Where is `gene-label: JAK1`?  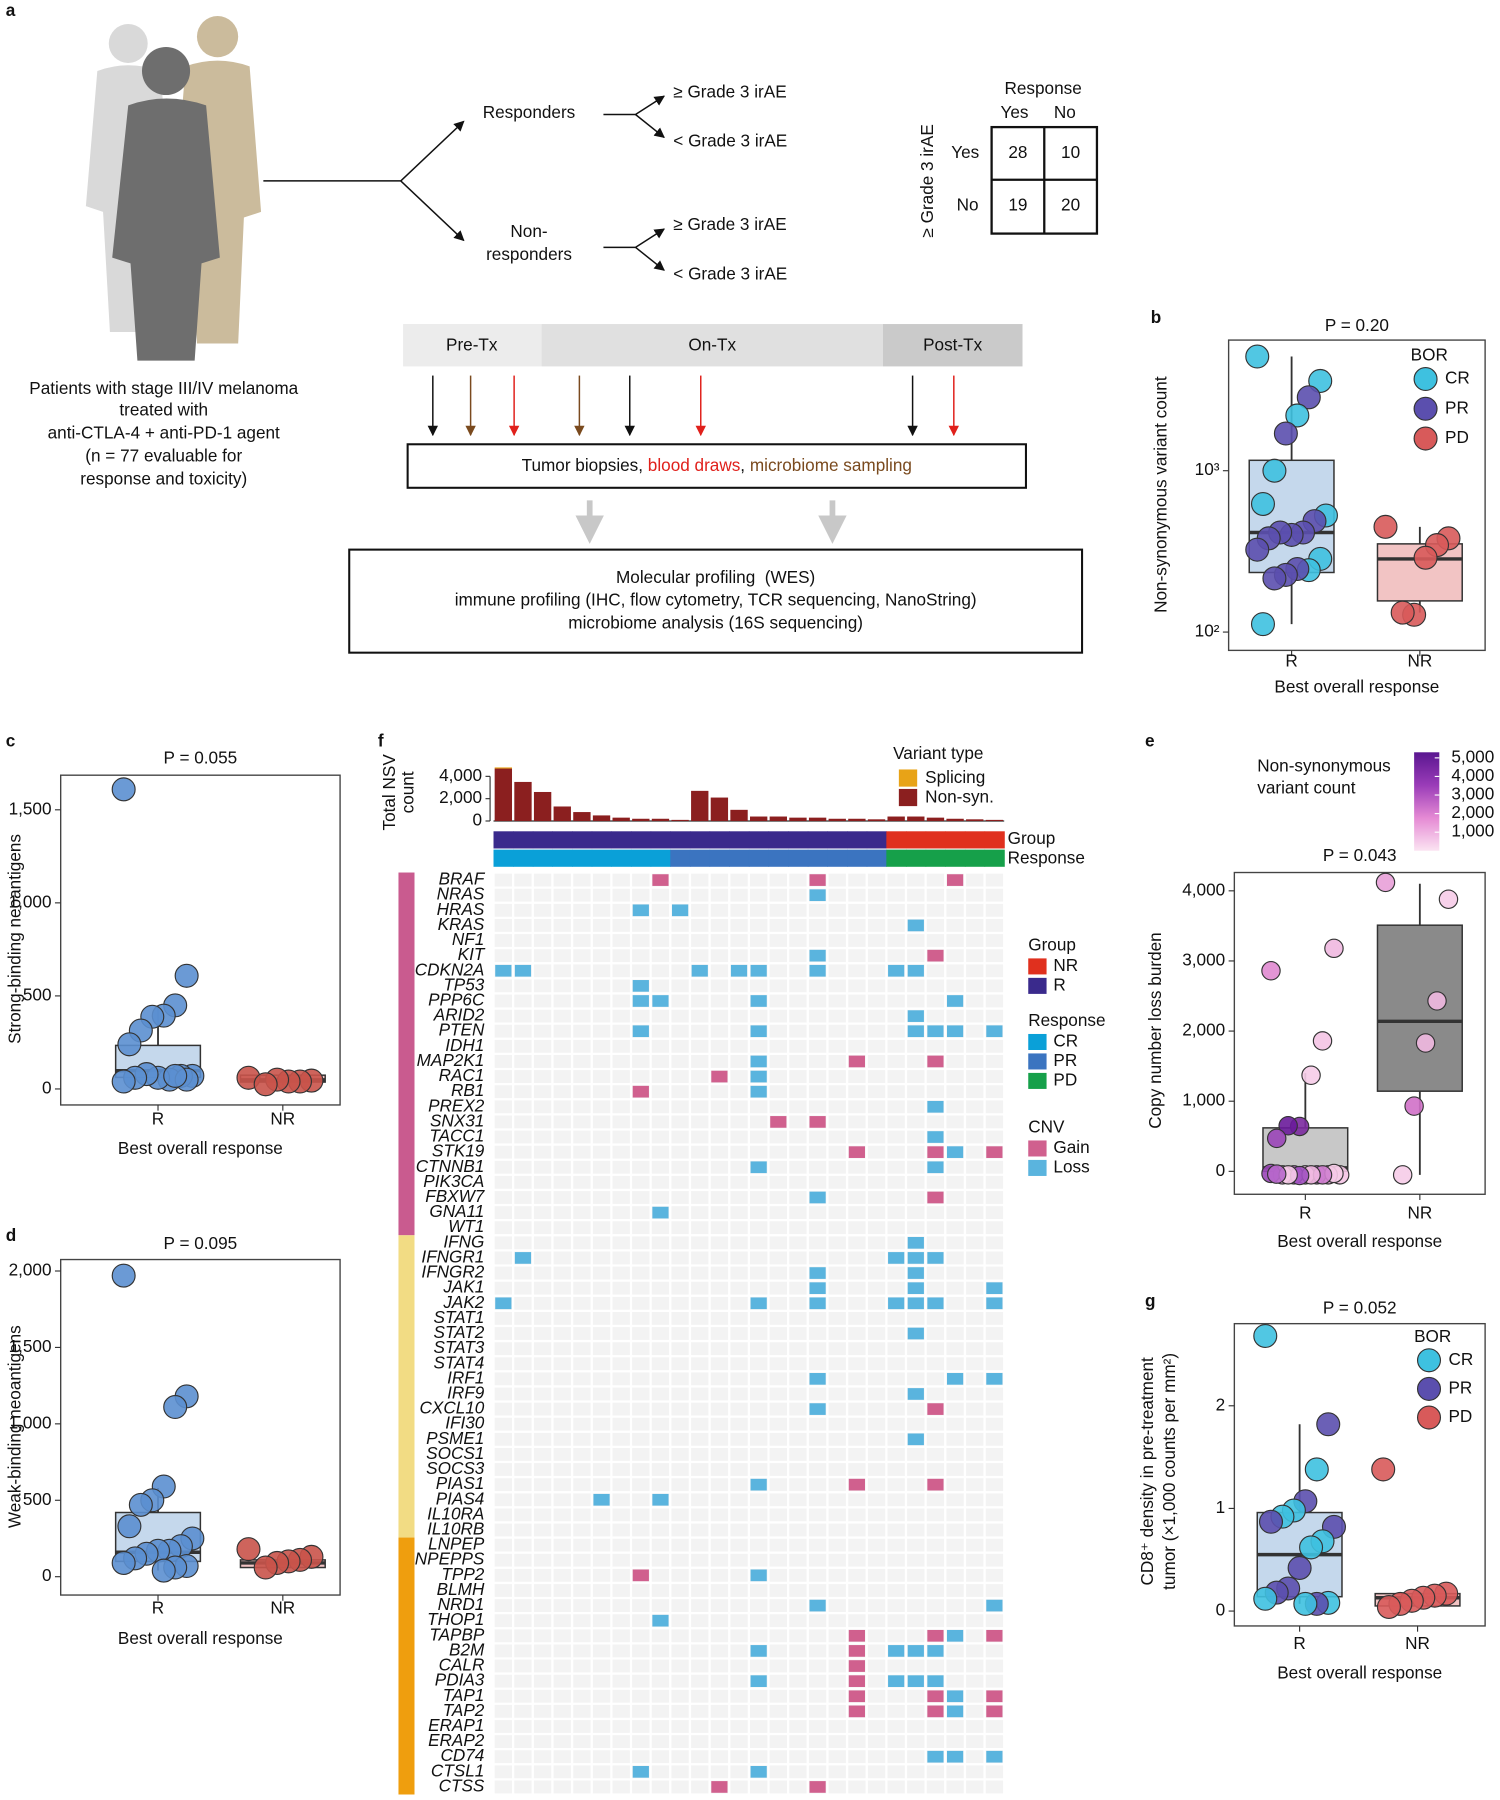 gene-label: JAK1 is located at coordinates (463, 1287).